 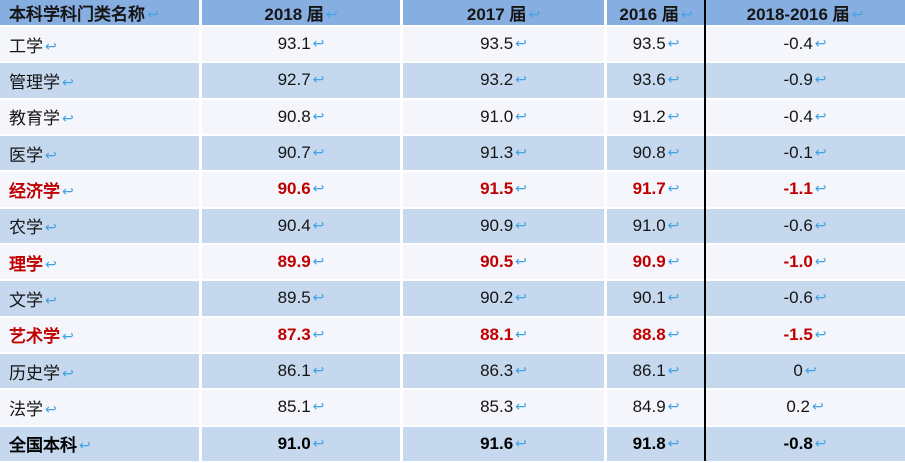 What do you see at coordinates (77, 14) in the screenshot?
I see `column-header-label: 本科学科门类名称` at bounding box center [77, 14].